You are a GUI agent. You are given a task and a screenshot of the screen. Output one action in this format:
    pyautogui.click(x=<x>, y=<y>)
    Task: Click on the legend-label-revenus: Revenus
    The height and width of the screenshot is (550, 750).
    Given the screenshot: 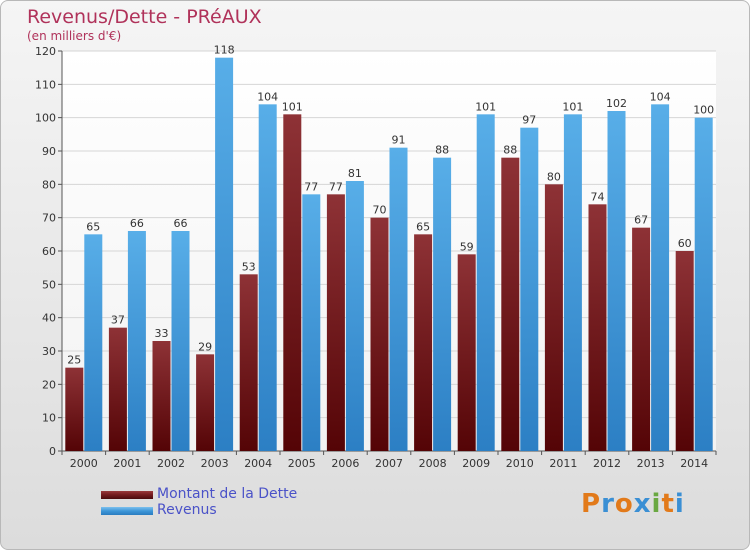 What is the action you would take?
    pyautogui.click(x=187, y=510)
    